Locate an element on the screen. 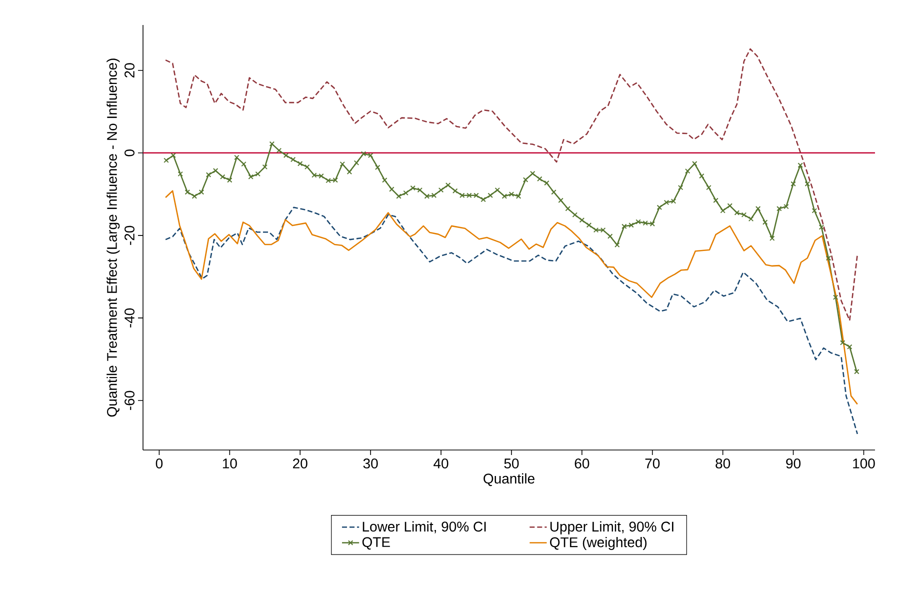 The width and height of the screenshot is (899, 612). legend-label: QTE (weighted) is located at coordinates (598, 543).